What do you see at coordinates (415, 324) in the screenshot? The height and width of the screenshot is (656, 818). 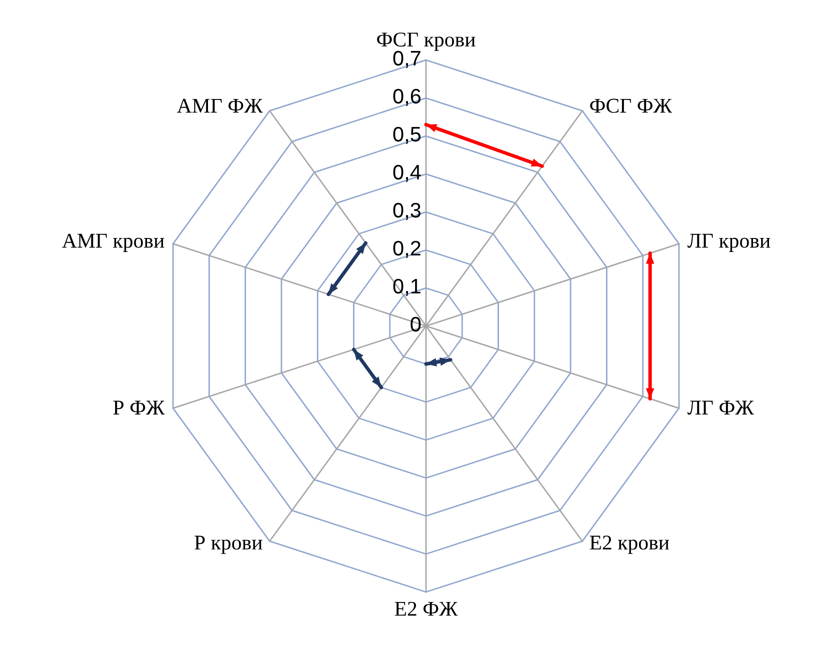 I see `y-tick-label: 0` at bounding box center [415, 324].